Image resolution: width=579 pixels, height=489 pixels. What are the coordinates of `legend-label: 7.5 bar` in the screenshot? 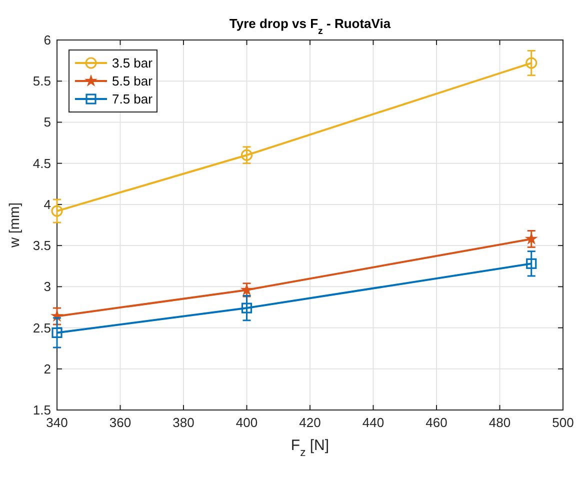 It's located at (133, 99).